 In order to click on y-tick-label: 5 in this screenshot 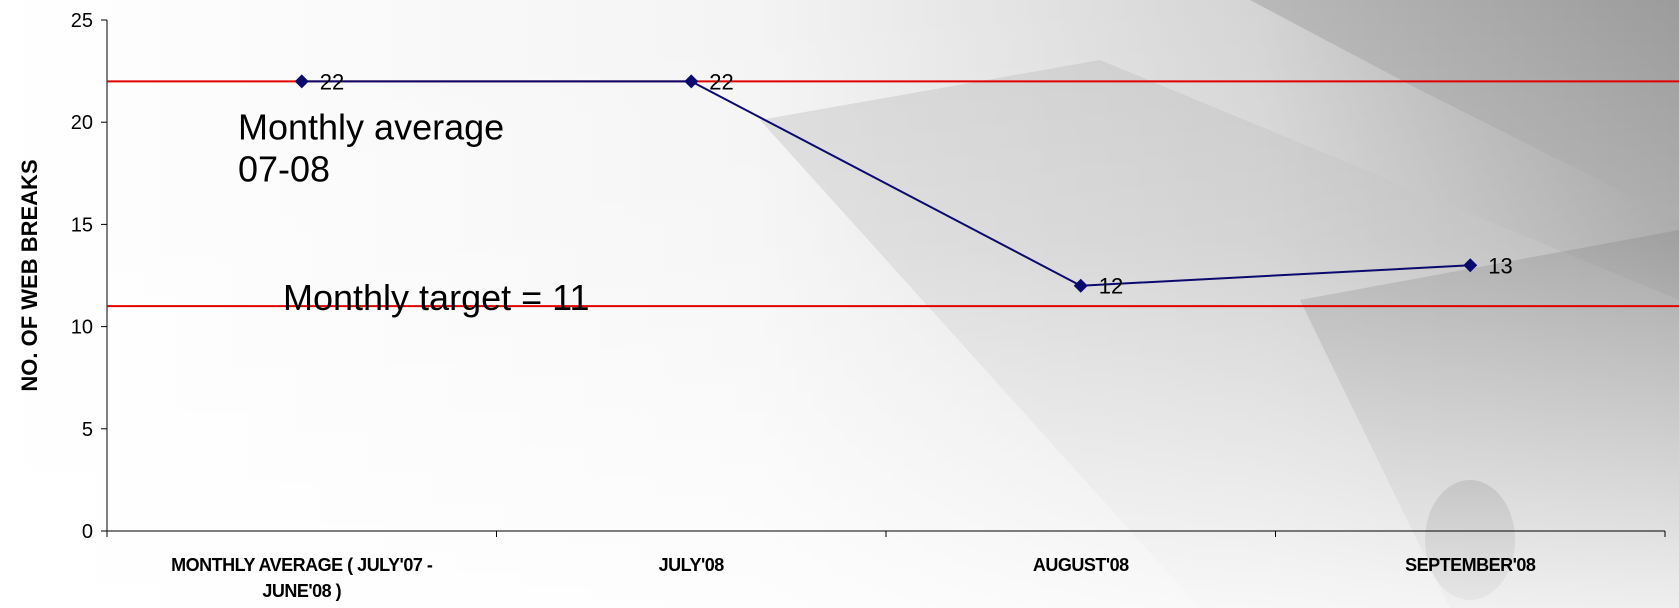, I will do `click(87, 430)`.